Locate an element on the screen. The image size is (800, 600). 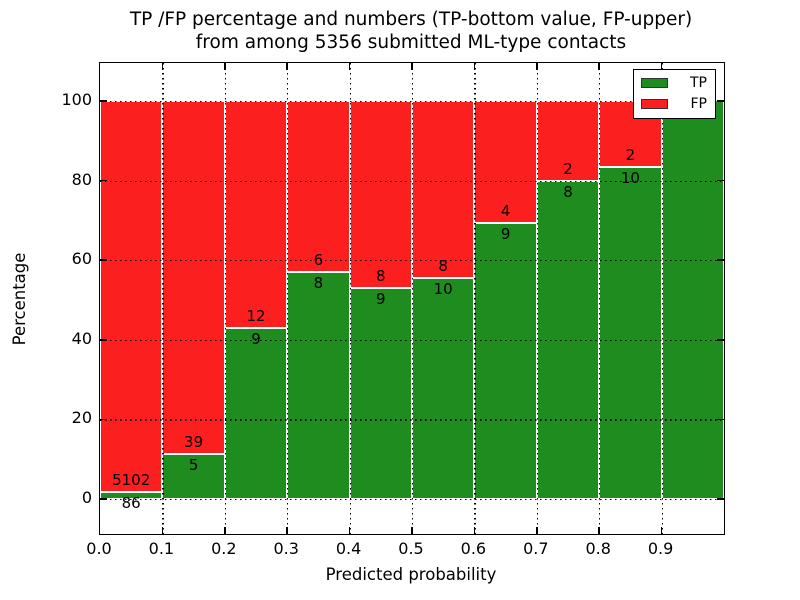
legend-label-tp: TP is located at coordinates (698, 83).